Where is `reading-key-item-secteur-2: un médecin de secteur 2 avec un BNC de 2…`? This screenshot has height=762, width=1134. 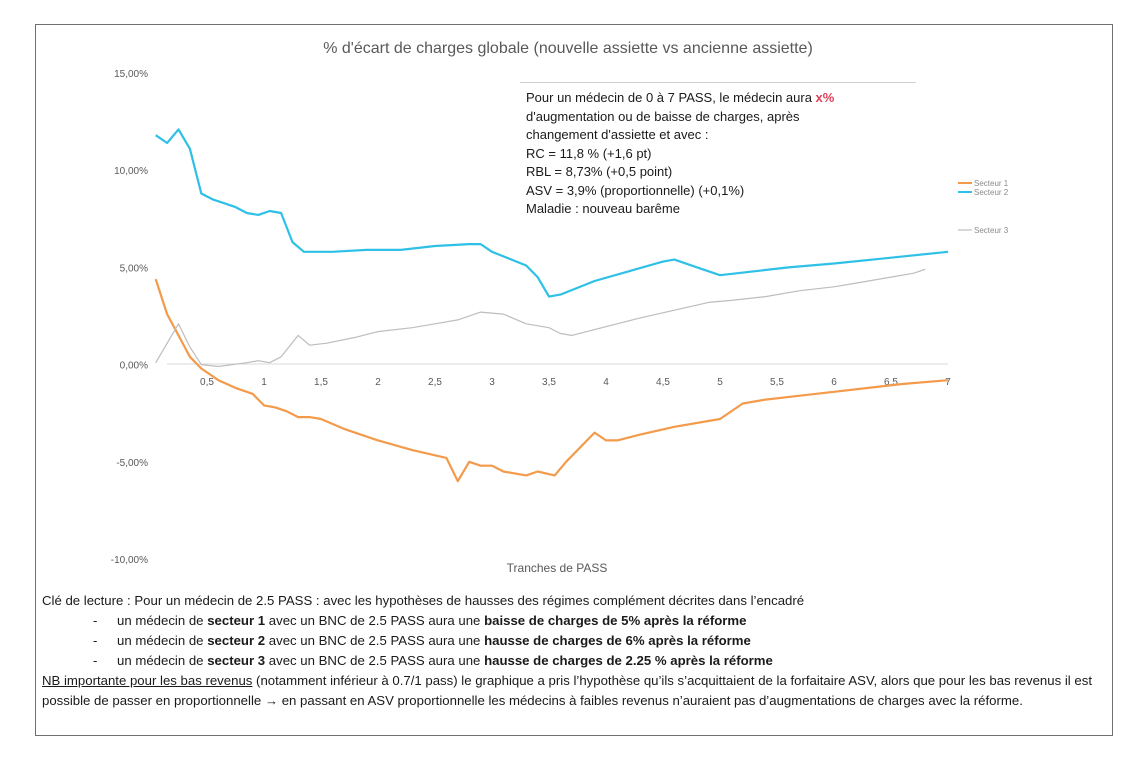
reading-key-item-secteur-2: un médecin de secteur 2 avec un BNC de 2… is located at coordinates (575, 641).